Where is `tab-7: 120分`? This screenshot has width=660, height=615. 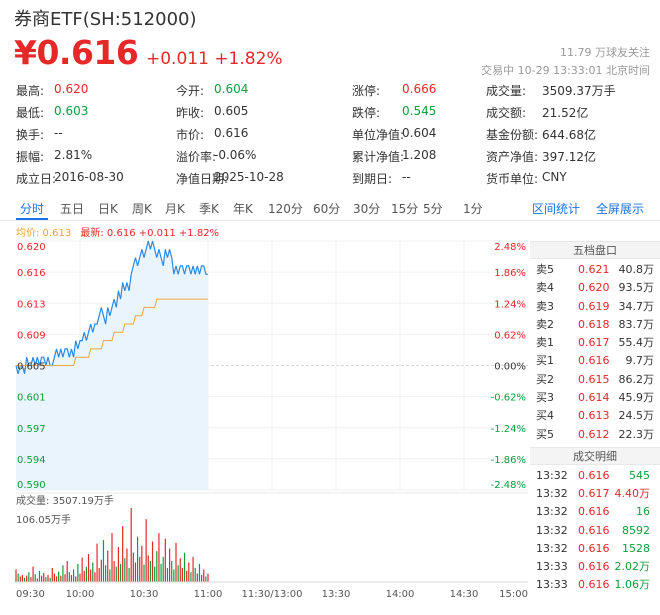
tab-7: 120分 is located at coordinates (285, 209).